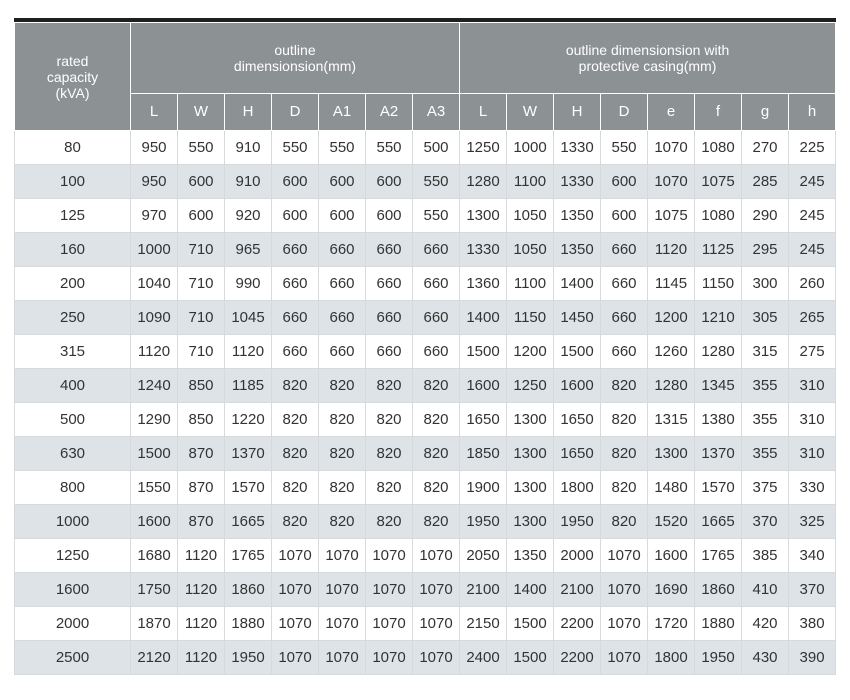  Describe the element at coordinates (812, 657) in the screenshot. I see `dimension-cell: 390` at that location.